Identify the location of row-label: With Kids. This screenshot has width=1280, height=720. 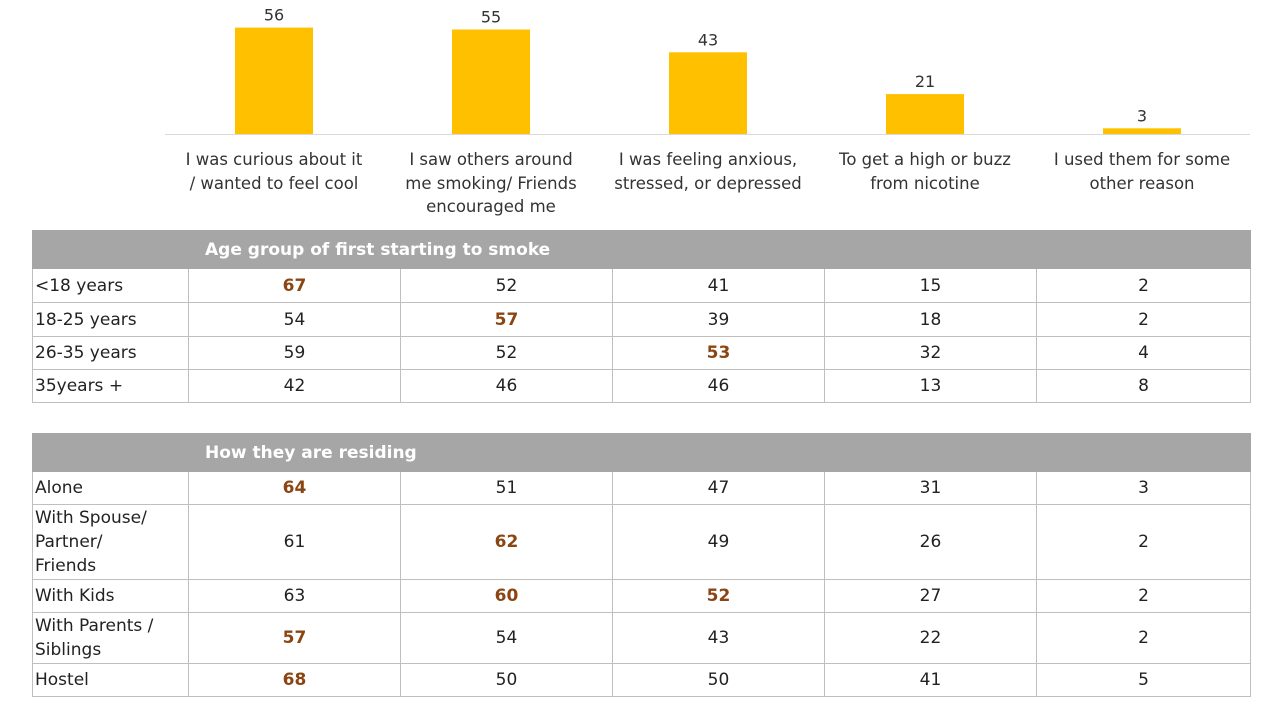
(110, 596).